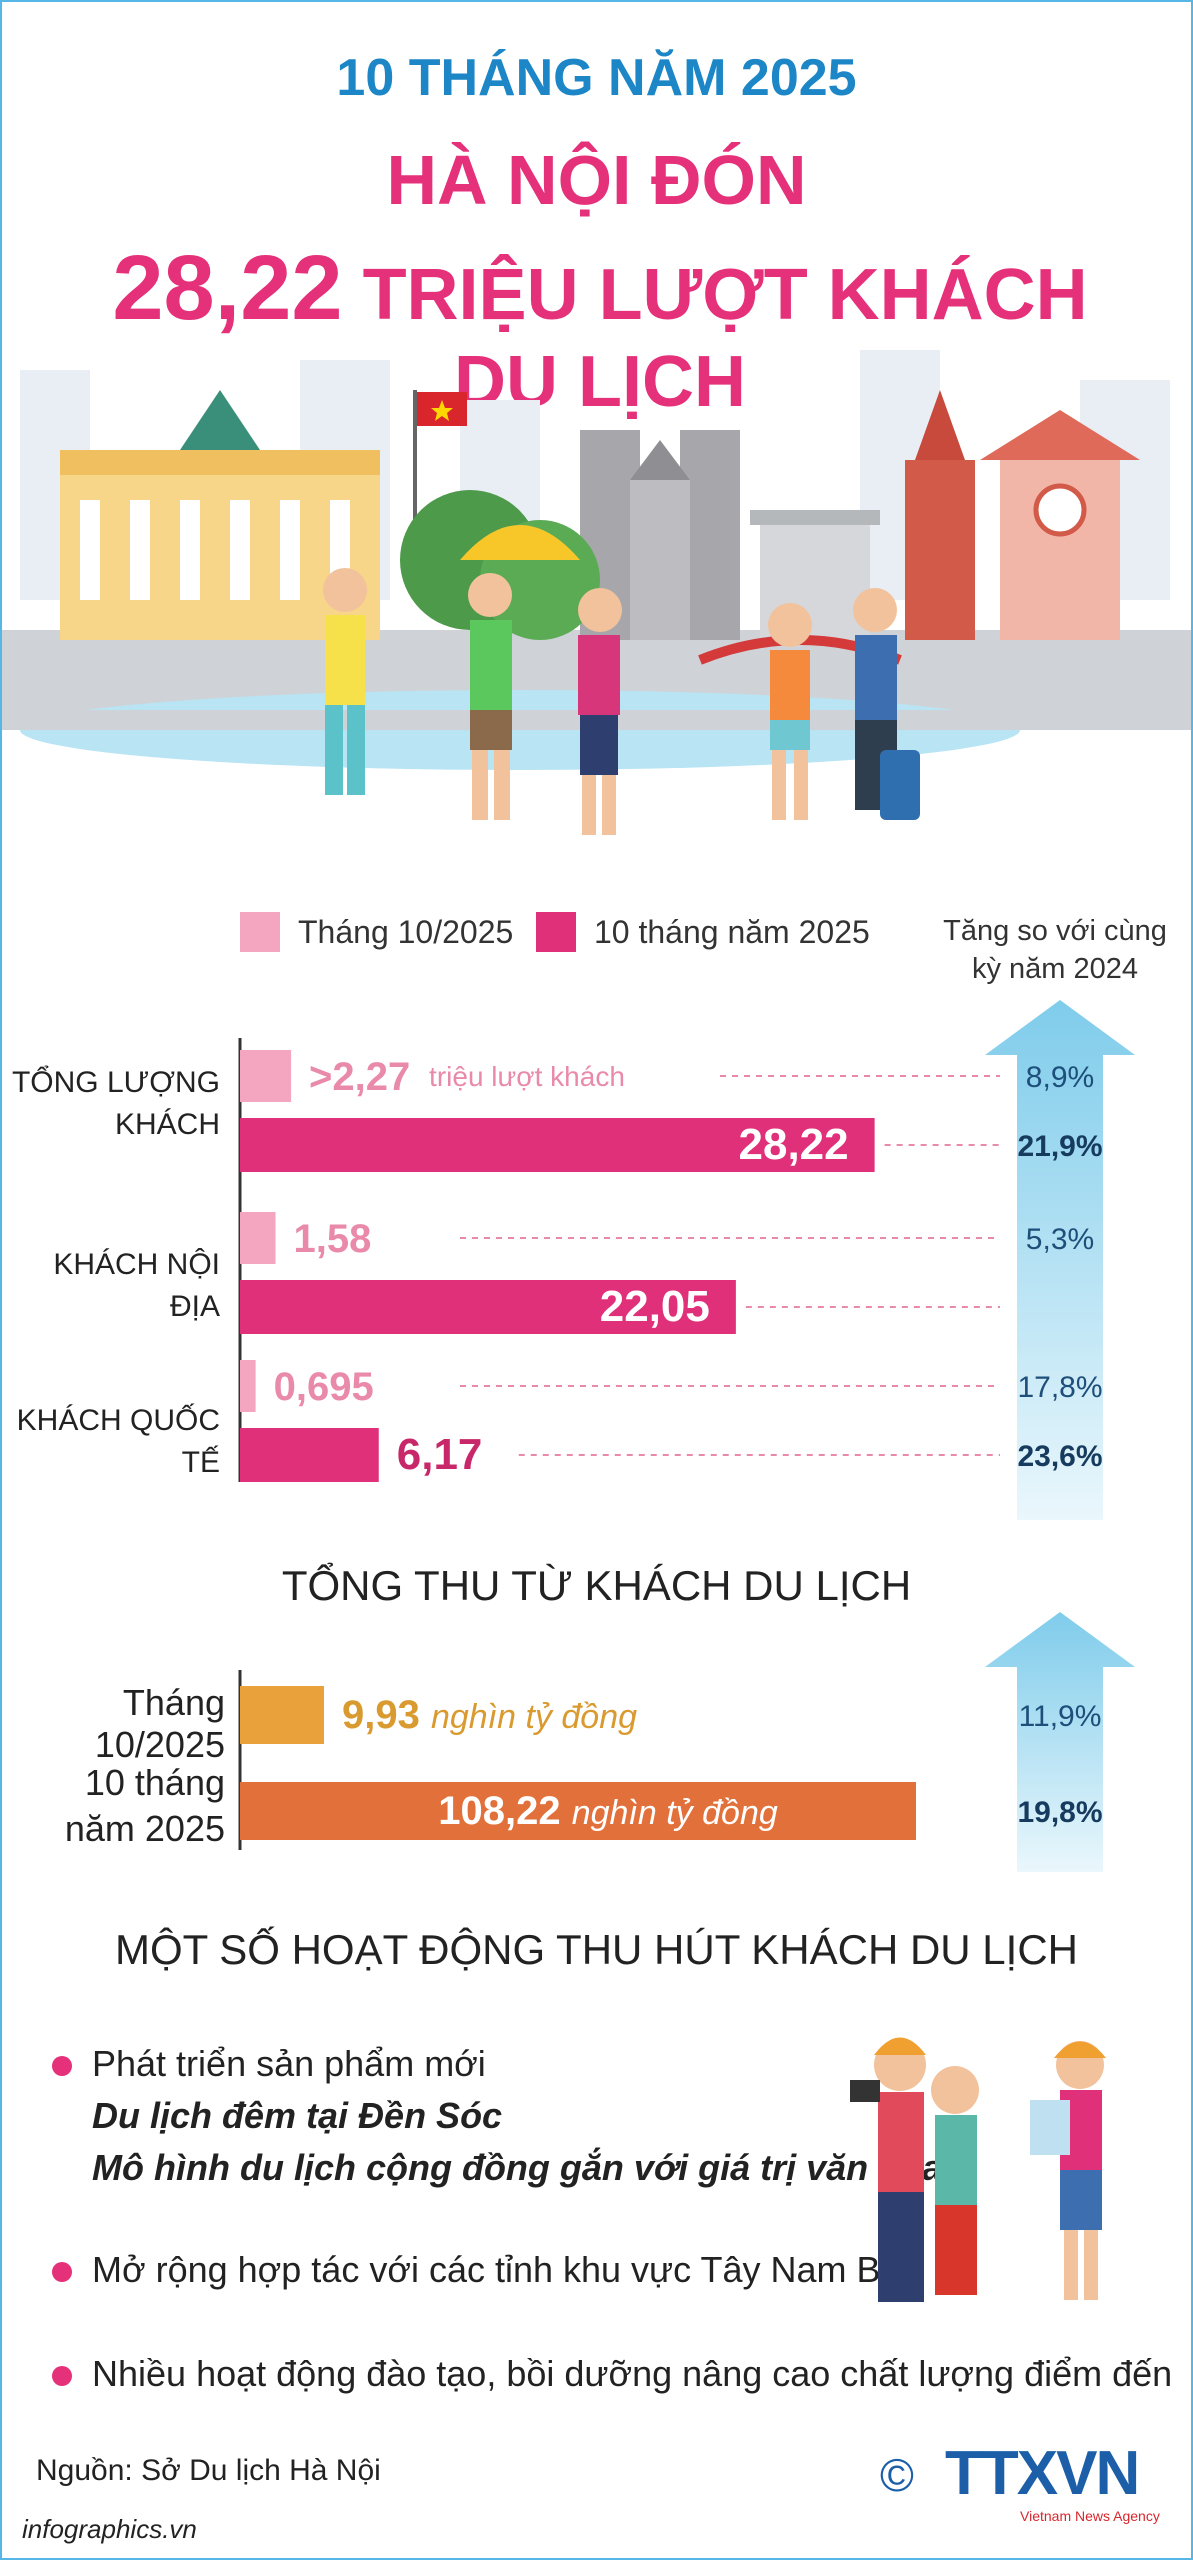 This screenshot has width=1193, height=2560. I want to click on activity-1-sub1: Du lịch đêm tại Đền Sóc, so click(297, 2115).